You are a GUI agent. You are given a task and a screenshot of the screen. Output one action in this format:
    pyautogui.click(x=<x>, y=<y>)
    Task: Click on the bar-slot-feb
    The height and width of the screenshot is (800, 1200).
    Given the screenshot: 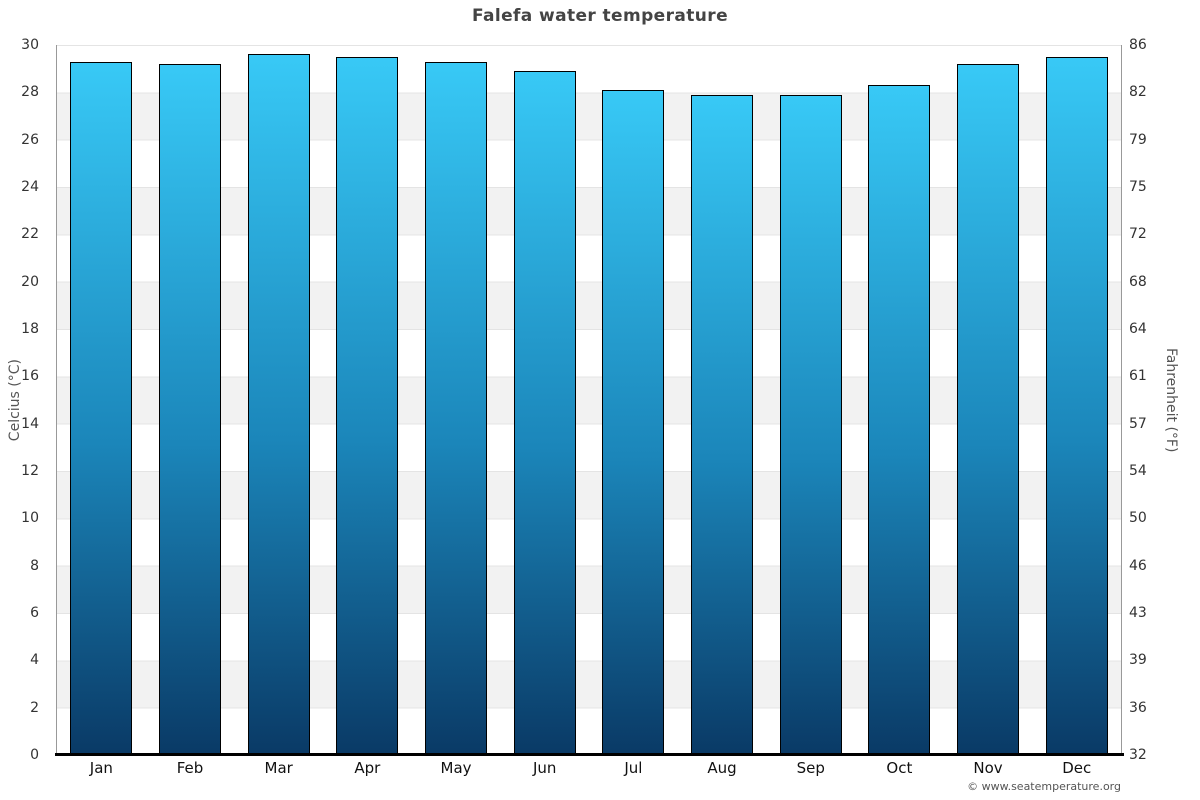 What is the action you would take?
    pyautogui.click(x=190, y=400)
    